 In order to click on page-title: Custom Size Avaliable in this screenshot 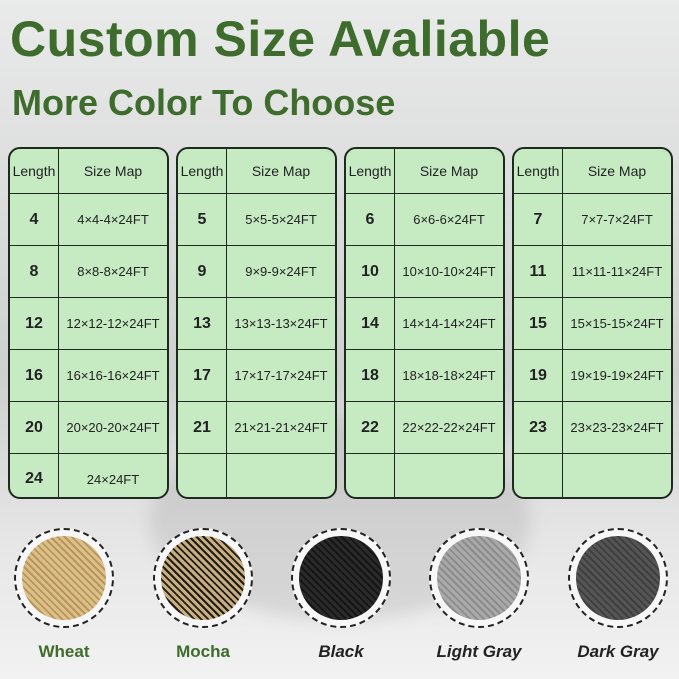, I will do `click(280, 39)`.